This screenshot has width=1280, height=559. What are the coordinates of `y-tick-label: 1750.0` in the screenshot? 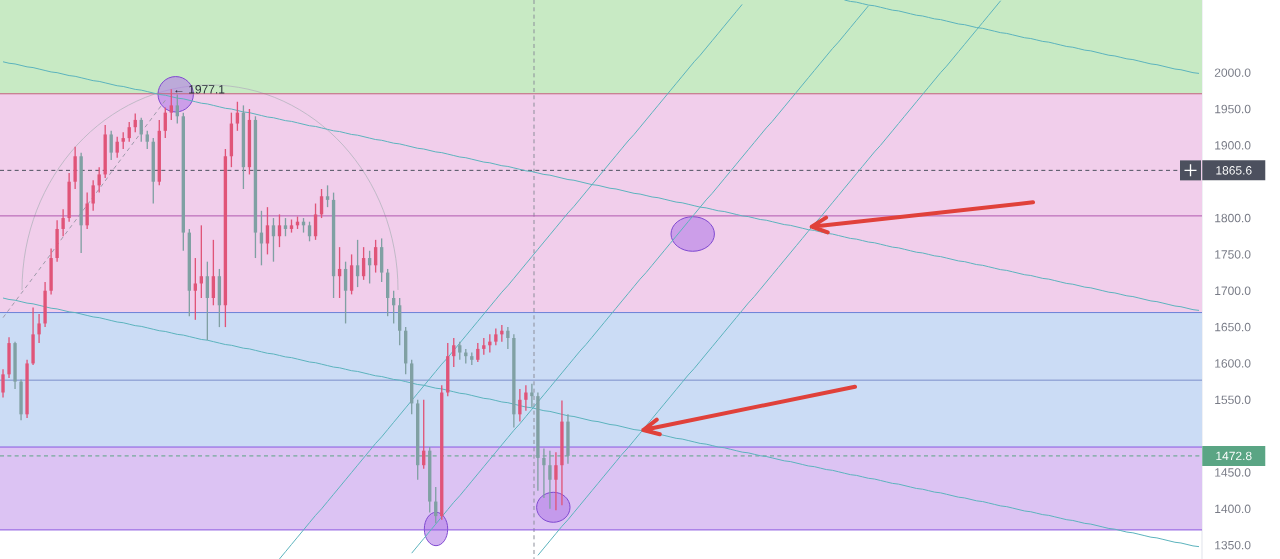 It's located at (1233, 254).